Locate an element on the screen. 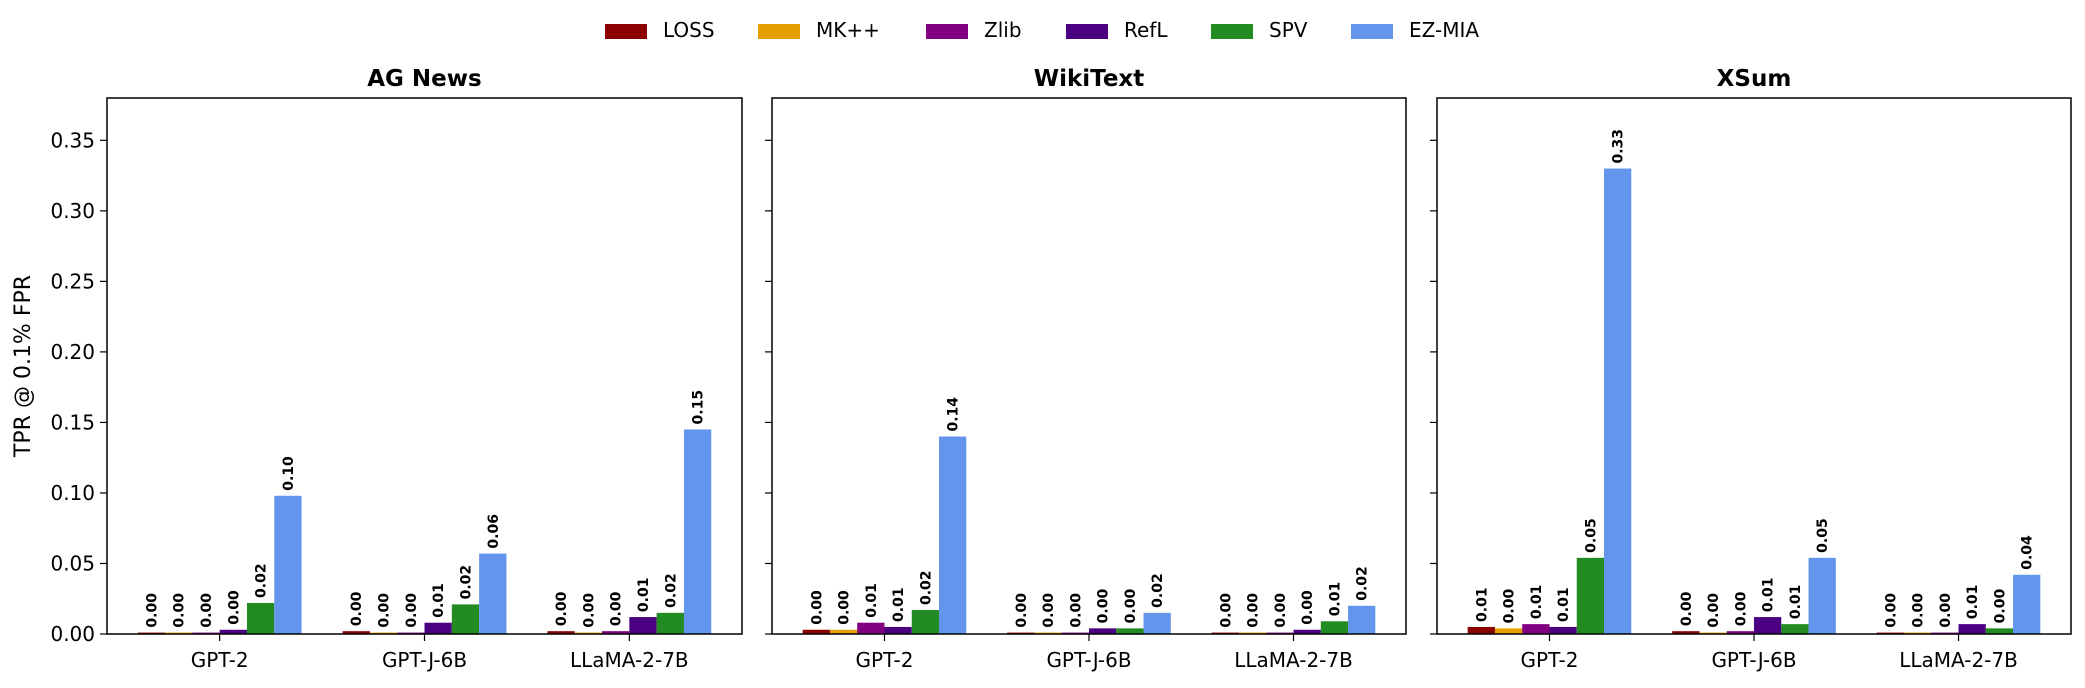 The width and height of the screenshot is (2085, 688). panel-xsum-xtick-label: GPT-2 is located at coordinates (1550, 660).